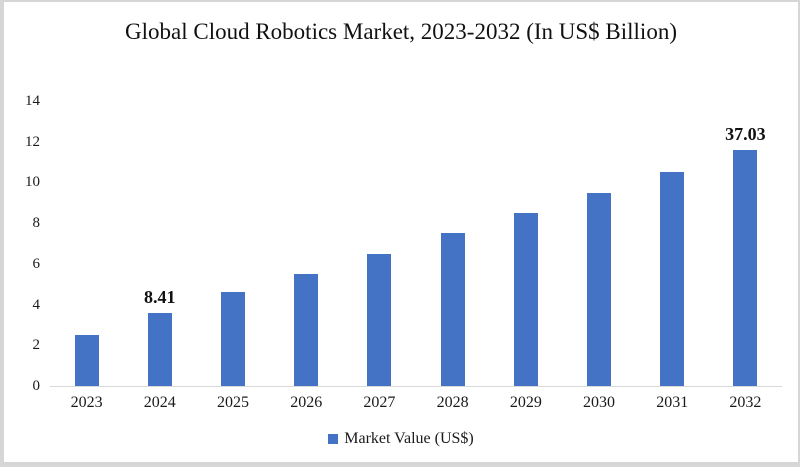 This screenshot has height=467, width=800. I want to click on x-tick-2024: 2024, so click(159, 402).